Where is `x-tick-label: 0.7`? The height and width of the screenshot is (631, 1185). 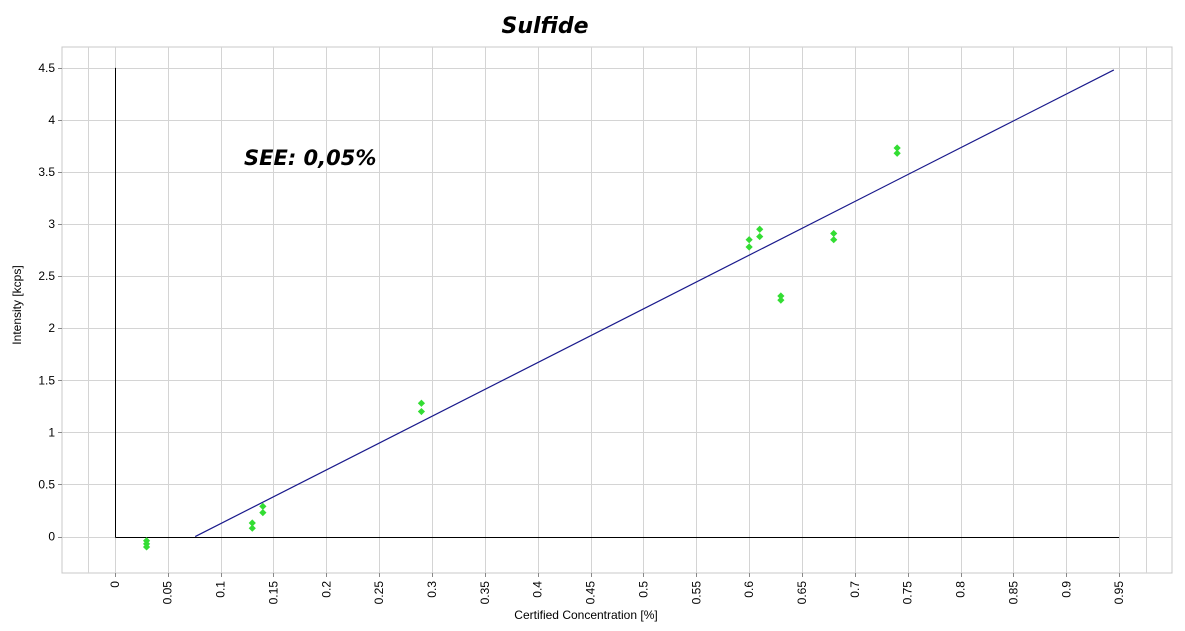 x-tick-label: 0.7 is located at coordinates (855, 589).